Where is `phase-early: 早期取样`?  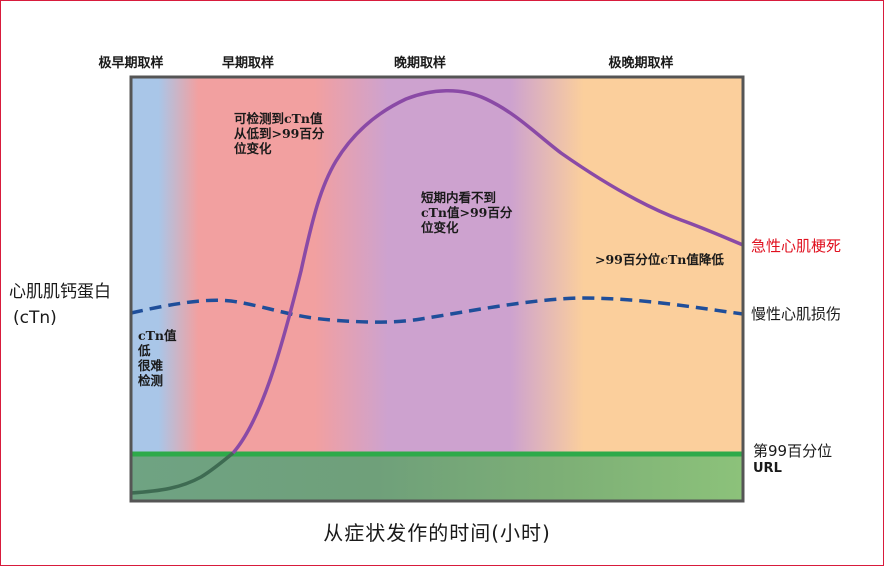 phase-early: 早期取样 is located at coordinates (248, 63).